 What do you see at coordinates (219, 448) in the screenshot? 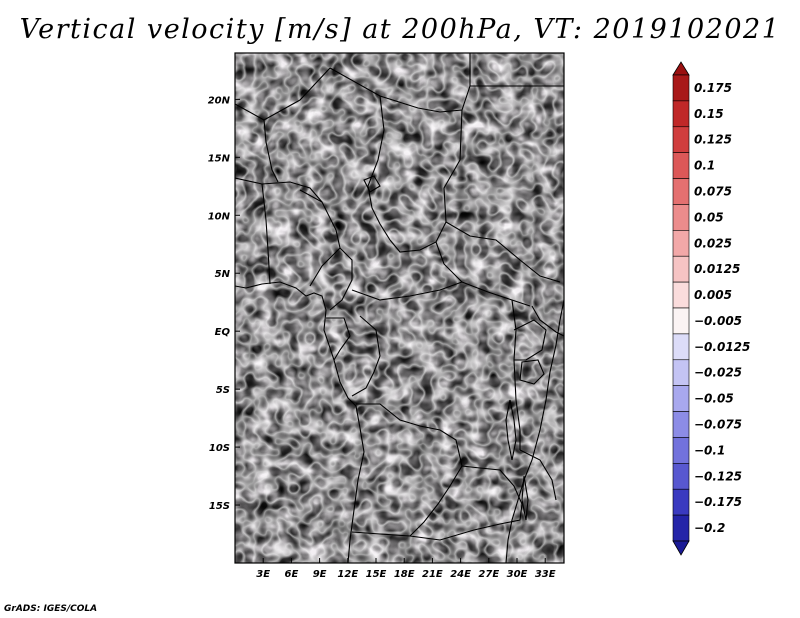
I see `lat-tick-label: 10S` at bounding box center [219, 448].